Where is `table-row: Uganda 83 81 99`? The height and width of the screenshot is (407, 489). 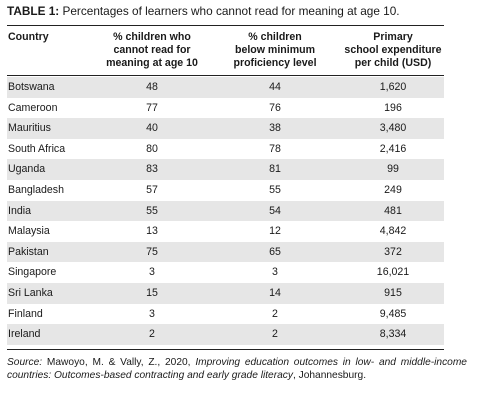
table-row: Uganda 83 81 99 is located at coordinates (225, 169).